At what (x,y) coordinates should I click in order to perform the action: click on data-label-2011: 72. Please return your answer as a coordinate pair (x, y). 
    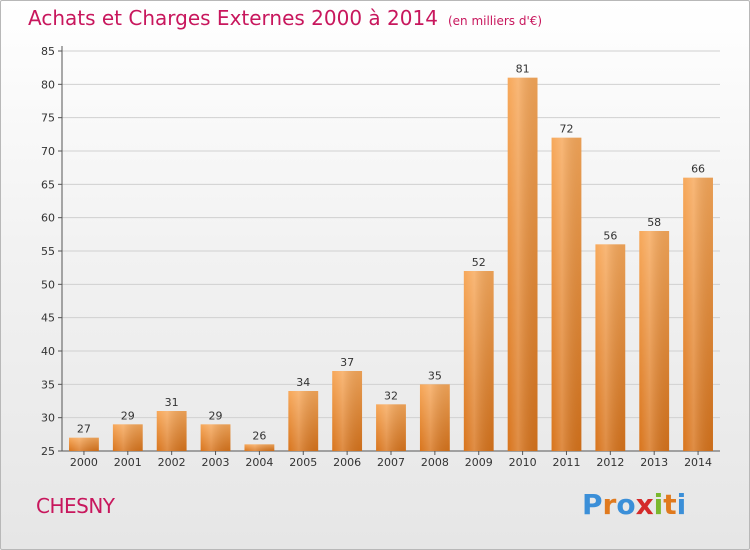
    Looking at the image, I should click on (566, 129).